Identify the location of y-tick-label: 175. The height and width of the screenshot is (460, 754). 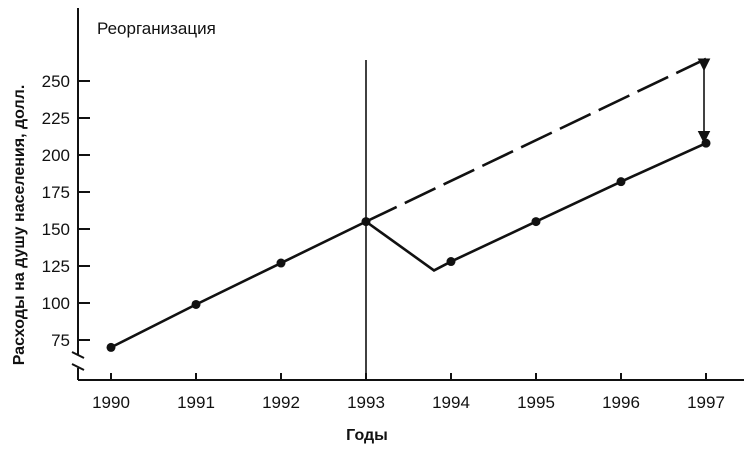
(56, 192).